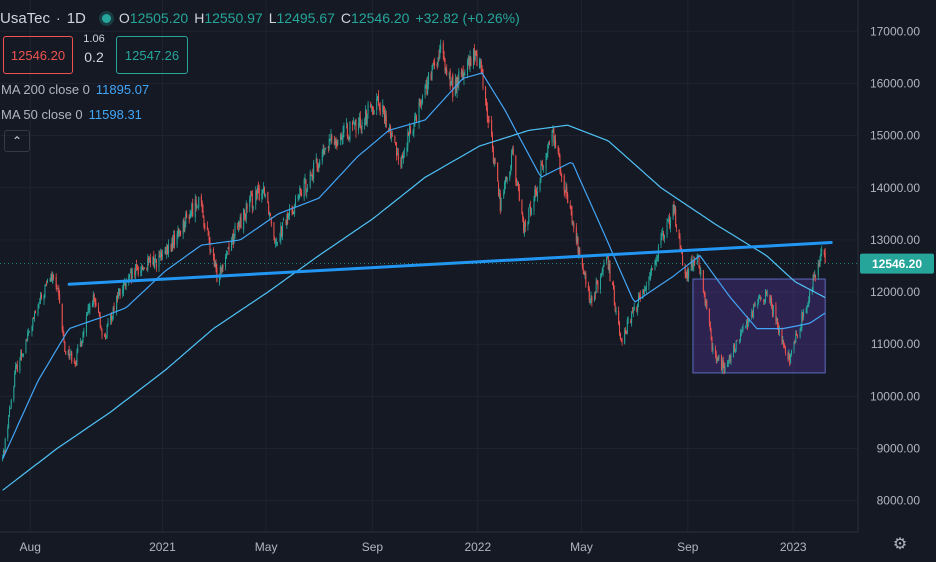 The image size is (936, 562). I want to click on trend-line-segment, so click(450, 263).